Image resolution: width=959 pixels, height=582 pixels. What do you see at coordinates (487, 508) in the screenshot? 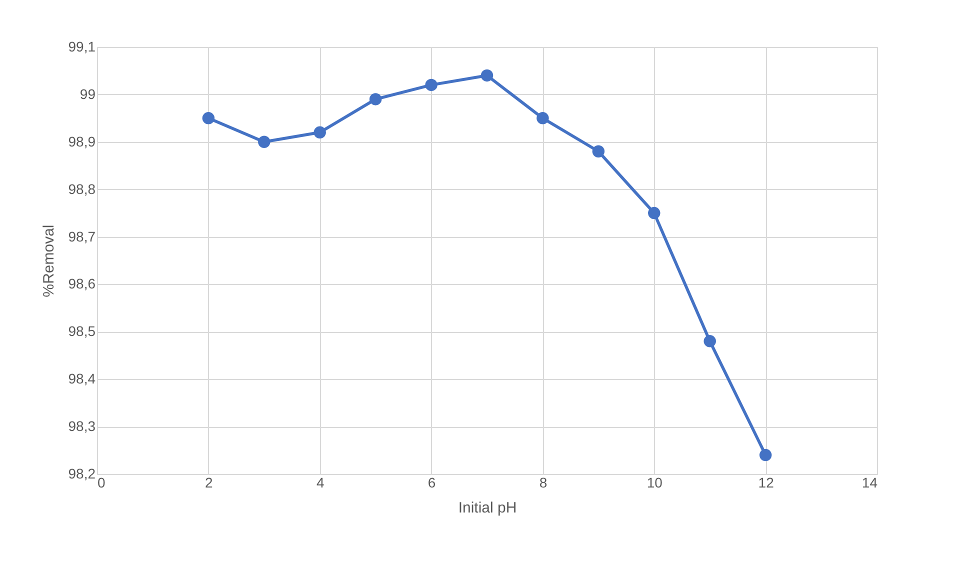
I see `x-axis-title: Initial pH` at bounding box center [487, 508].